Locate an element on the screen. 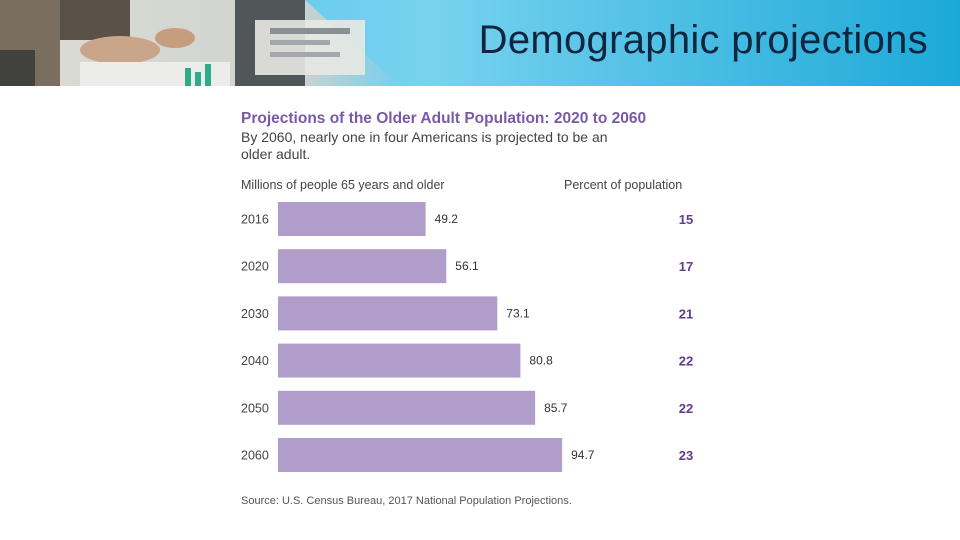 The image size is (960, 540). category-label-2060: 2060 is located at coordinates (255, 456).